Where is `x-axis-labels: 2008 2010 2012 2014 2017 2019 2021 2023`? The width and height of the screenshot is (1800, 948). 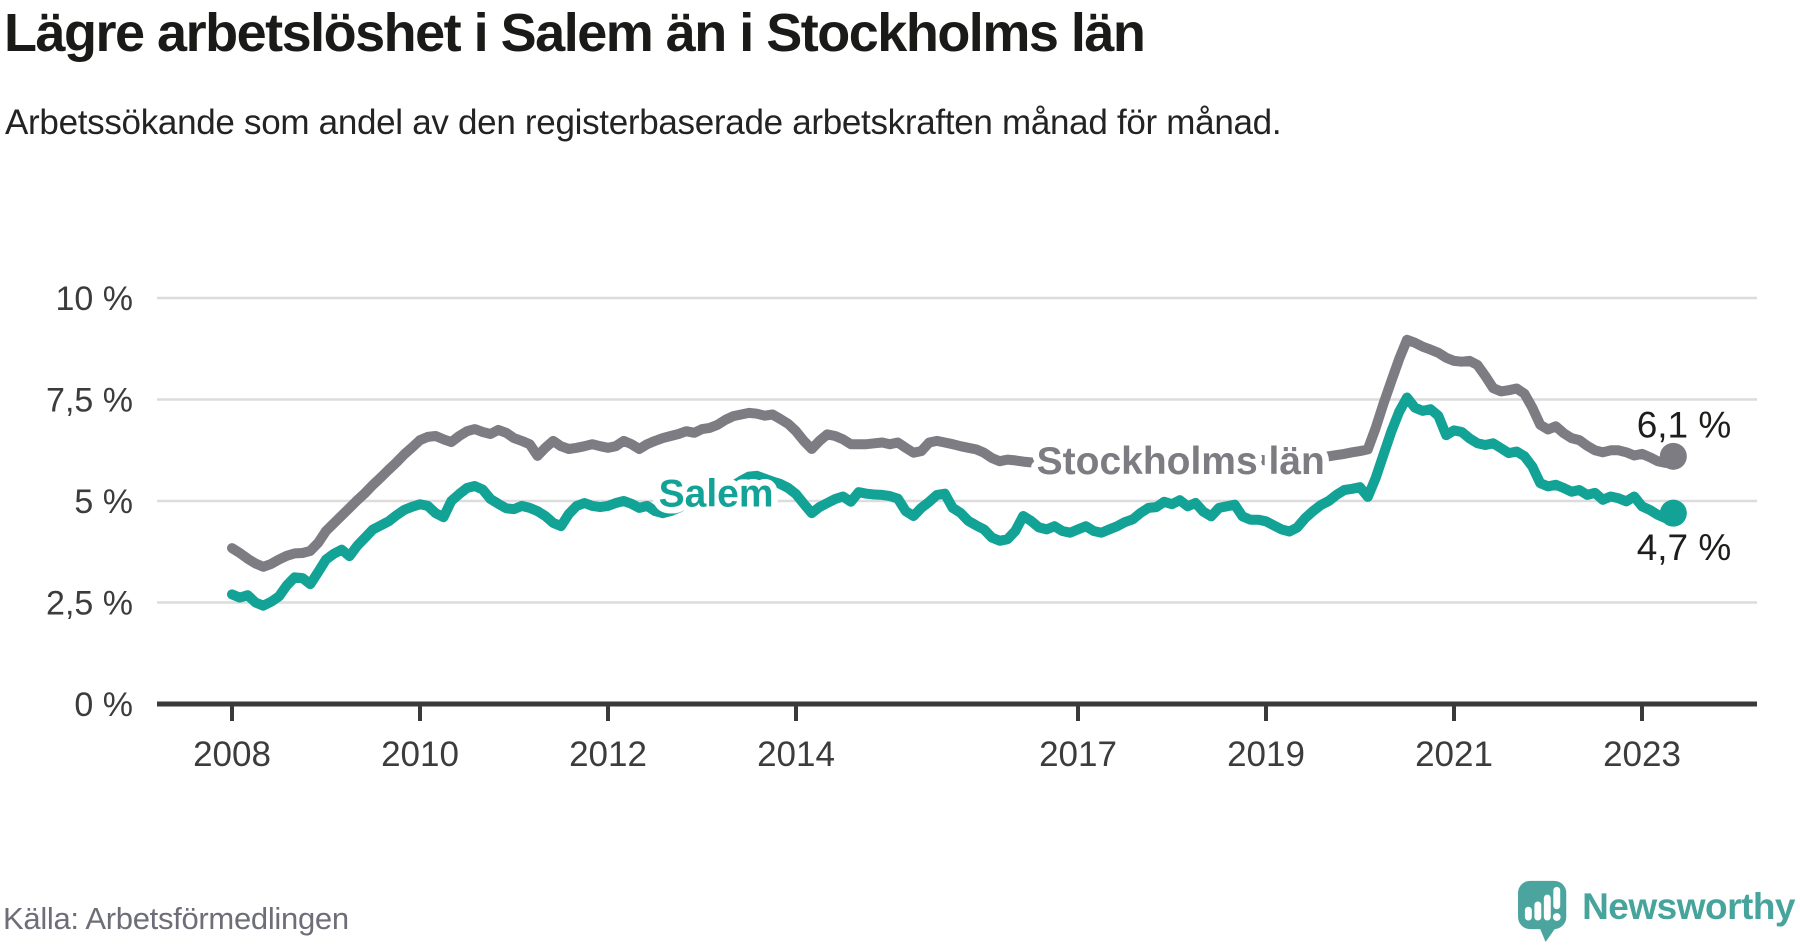
x-axis-labels: 2008 2010 2012 2014 2017 2019 2021 2023 is located at coordinates (937, 754).